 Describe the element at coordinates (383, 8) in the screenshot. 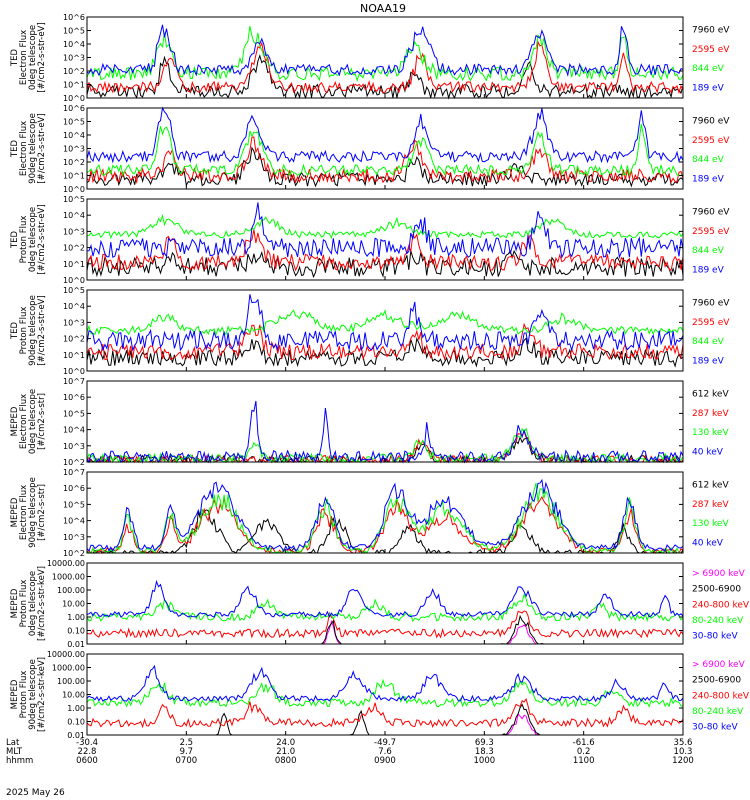

I see `figure-title: NOAA19` at that location.